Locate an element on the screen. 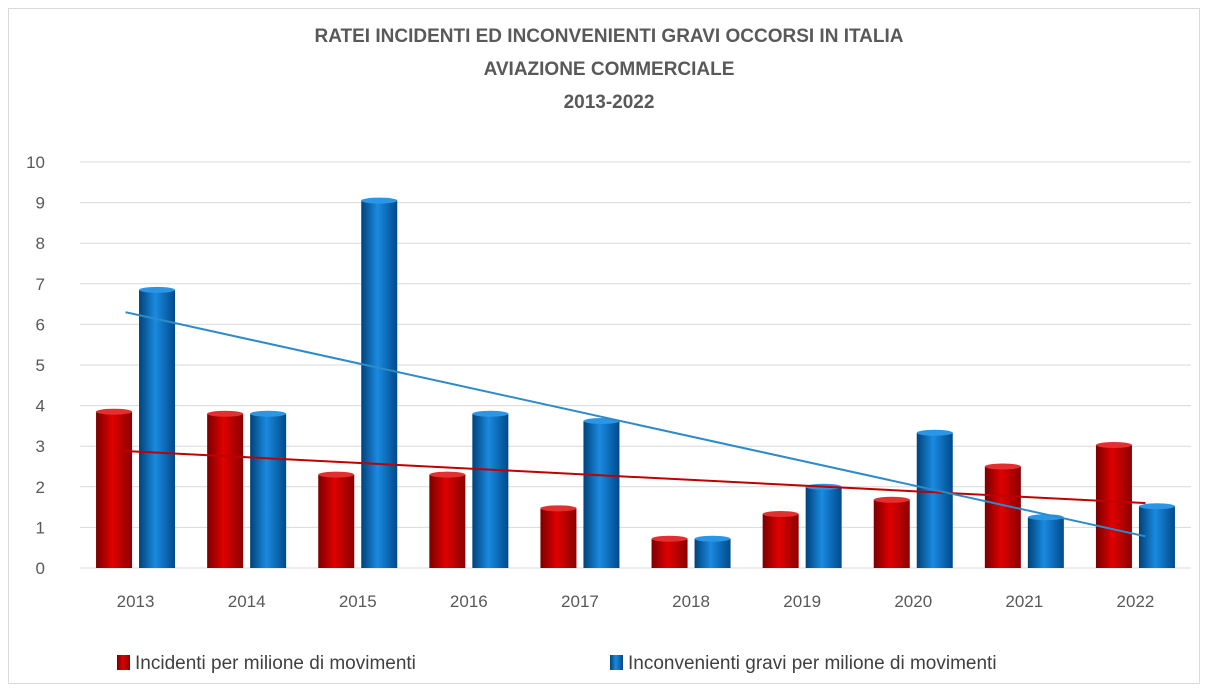 This screenshot has width=1208, height=688. bar-inconvenienti-2021 is located at coordinates (1045, 541).